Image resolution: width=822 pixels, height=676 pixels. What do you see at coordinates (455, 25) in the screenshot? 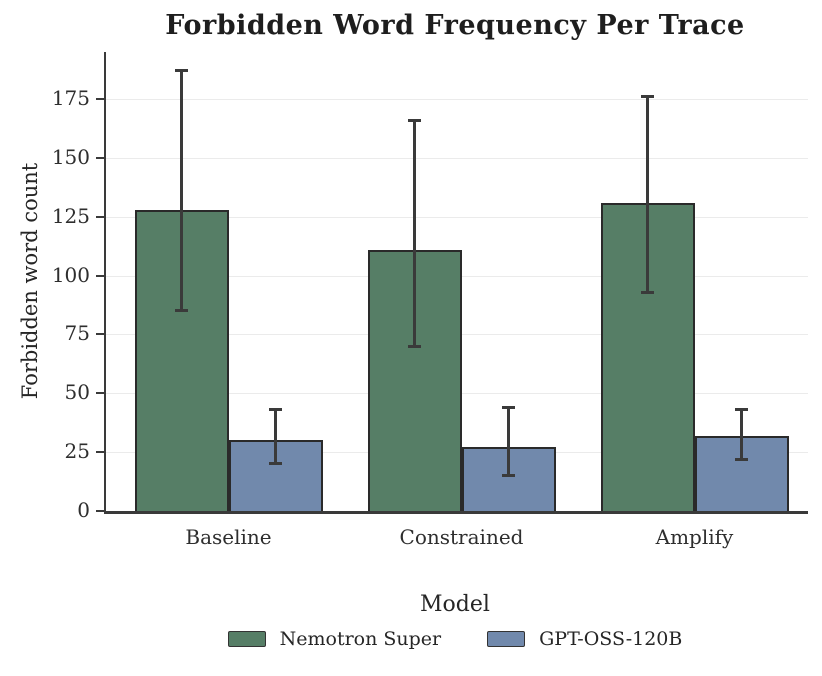
I see `chart-title: Forbidden Word Frequency Per Trace` at bounding box center [455, 25].